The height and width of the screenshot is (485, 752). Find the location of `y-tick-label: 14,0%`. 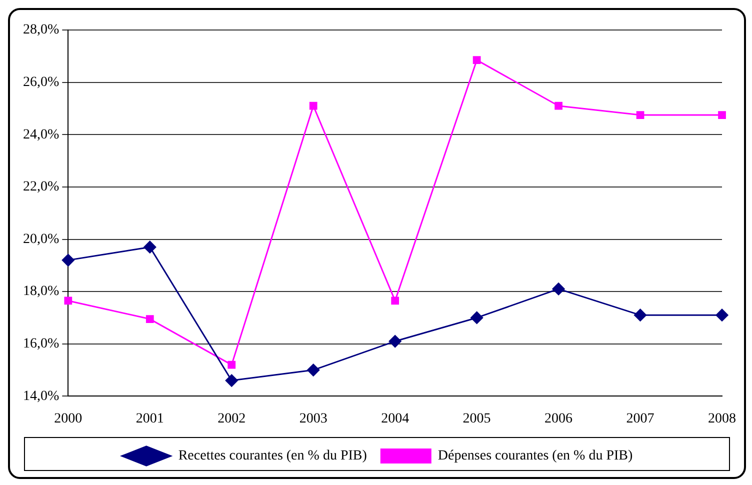

y-tick-label: 14,0% is located at coordinates (41, 396).